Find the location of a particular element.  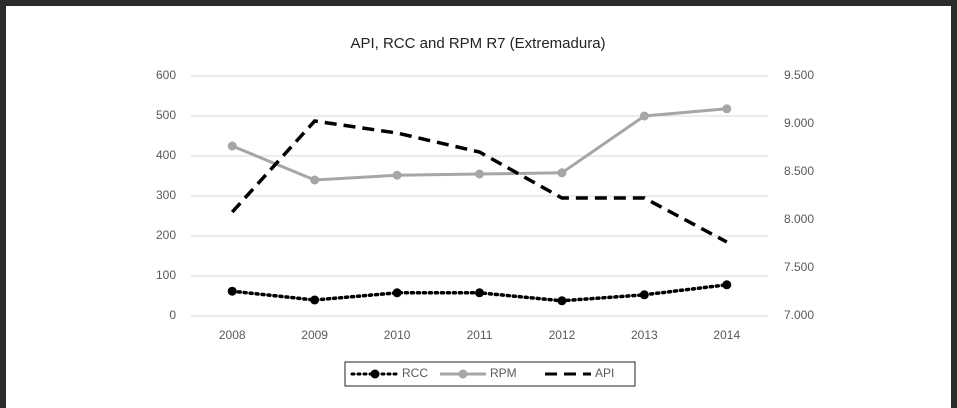

y2-tick-label: 9.000 is located at coordinates (799, 123).